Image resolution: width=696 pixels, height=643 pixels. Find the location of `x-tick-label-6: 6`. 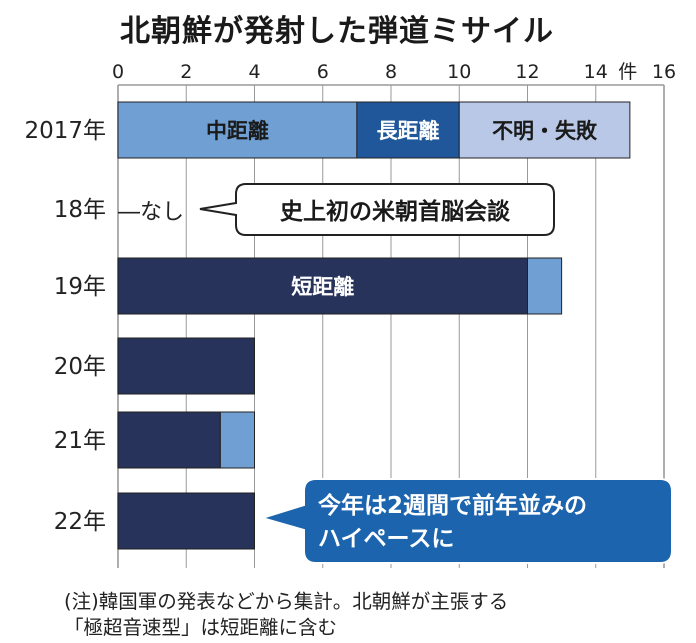

x-tick-label-6: 6 is located at coordinates (323, 72).